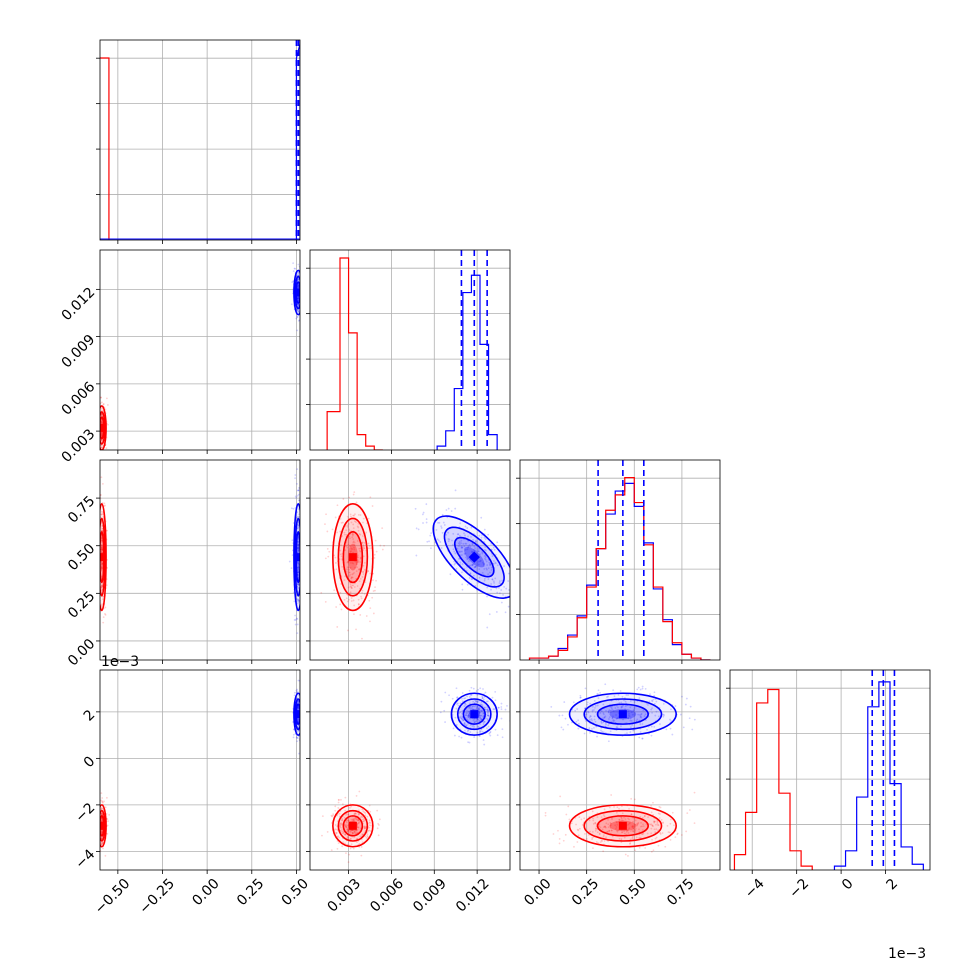 The width and height of the screenshot is (970, 970). I want to click on red-density, so click(102, 550).